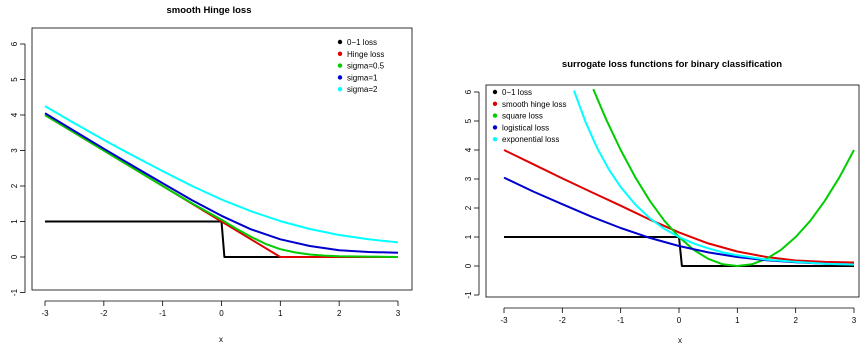  I want to click on legend-label-5: sigma=2, so click(362, 89).